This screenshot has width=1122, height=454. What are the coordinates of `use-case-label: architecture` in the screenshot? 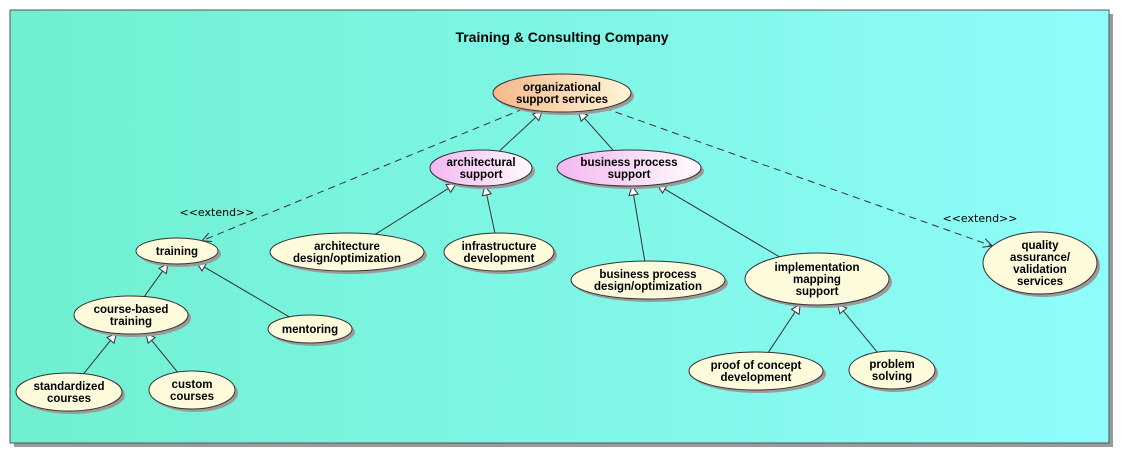 It's located at (347, 247).